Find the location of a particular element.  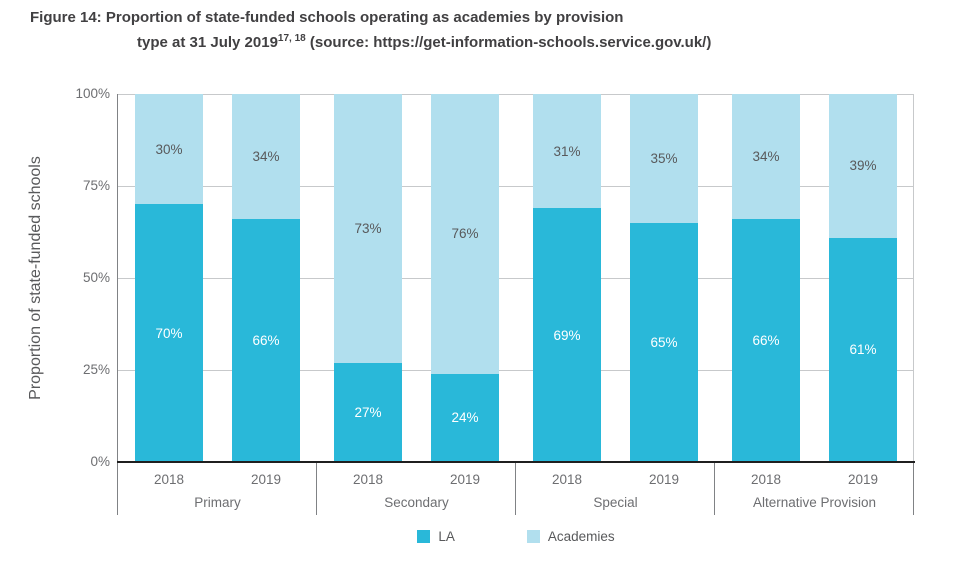

segment-academies: 73% is located at coordinates (368, 228).